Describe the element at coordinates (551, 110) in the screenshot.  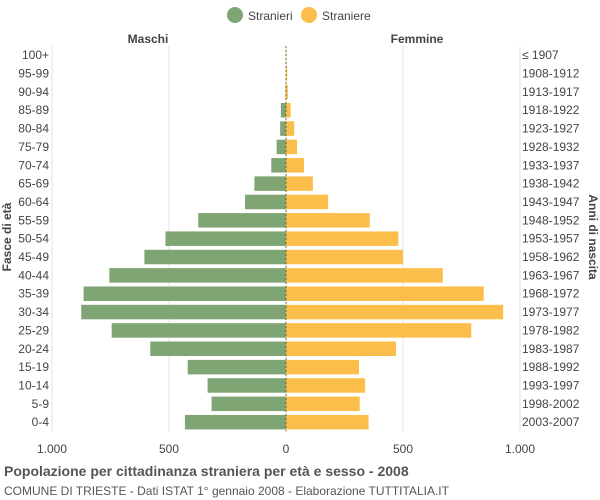
I see `birth-year-label: 1918-1922` at that location.